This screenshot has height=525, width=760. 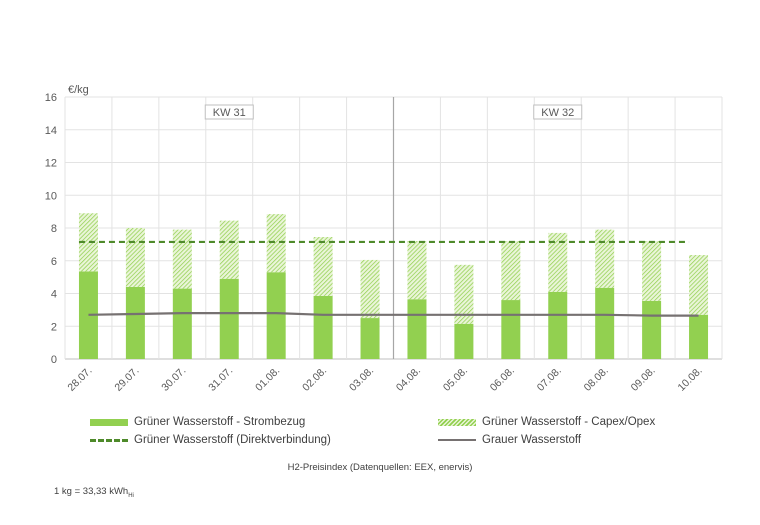 I want to click on legend-strombezug: Grüner Wasserstoff - Strombezug, so click(x=197, y=422).